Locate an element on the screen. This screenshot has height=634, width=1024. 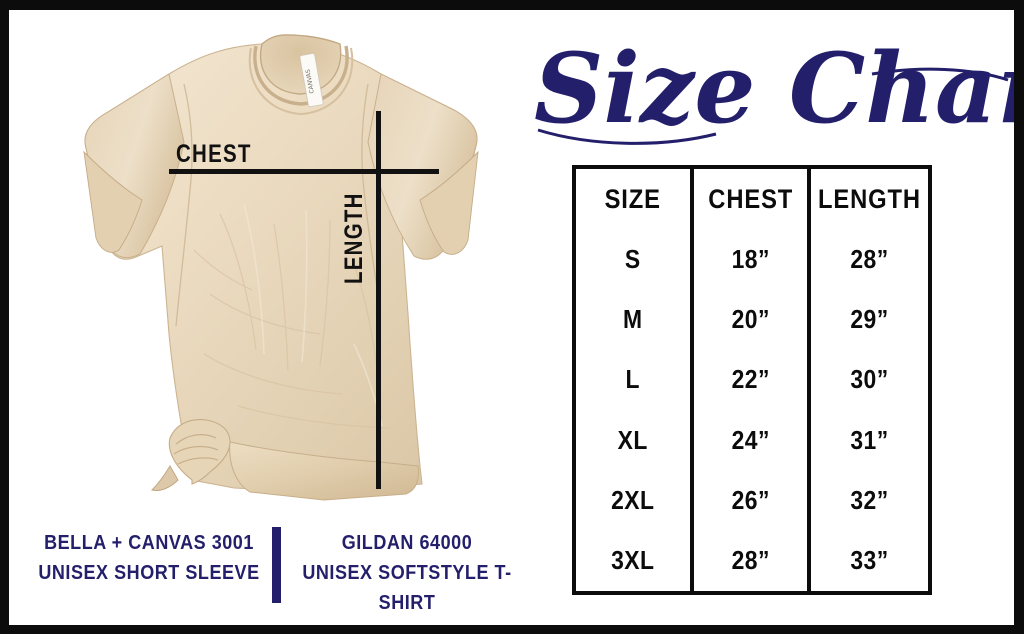
brand-right-line2: UNISEX SOFTSTYLE T-SHIRT is located at coordinates (407, 588).